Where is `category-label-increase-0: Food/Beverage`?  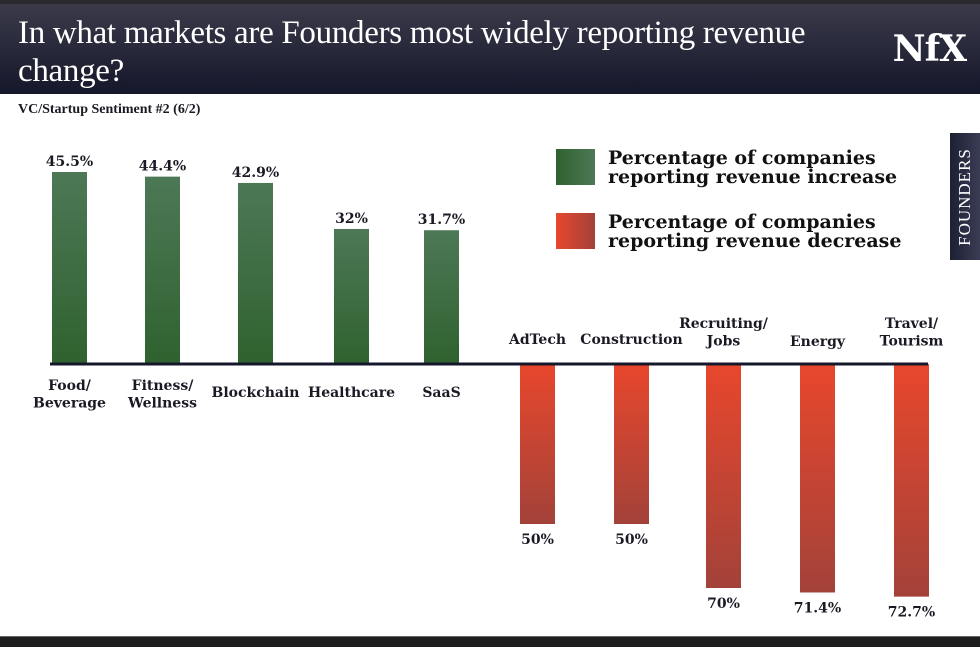
category-label-increase-0: Food/Beverage is located at coordinates (69, 395).